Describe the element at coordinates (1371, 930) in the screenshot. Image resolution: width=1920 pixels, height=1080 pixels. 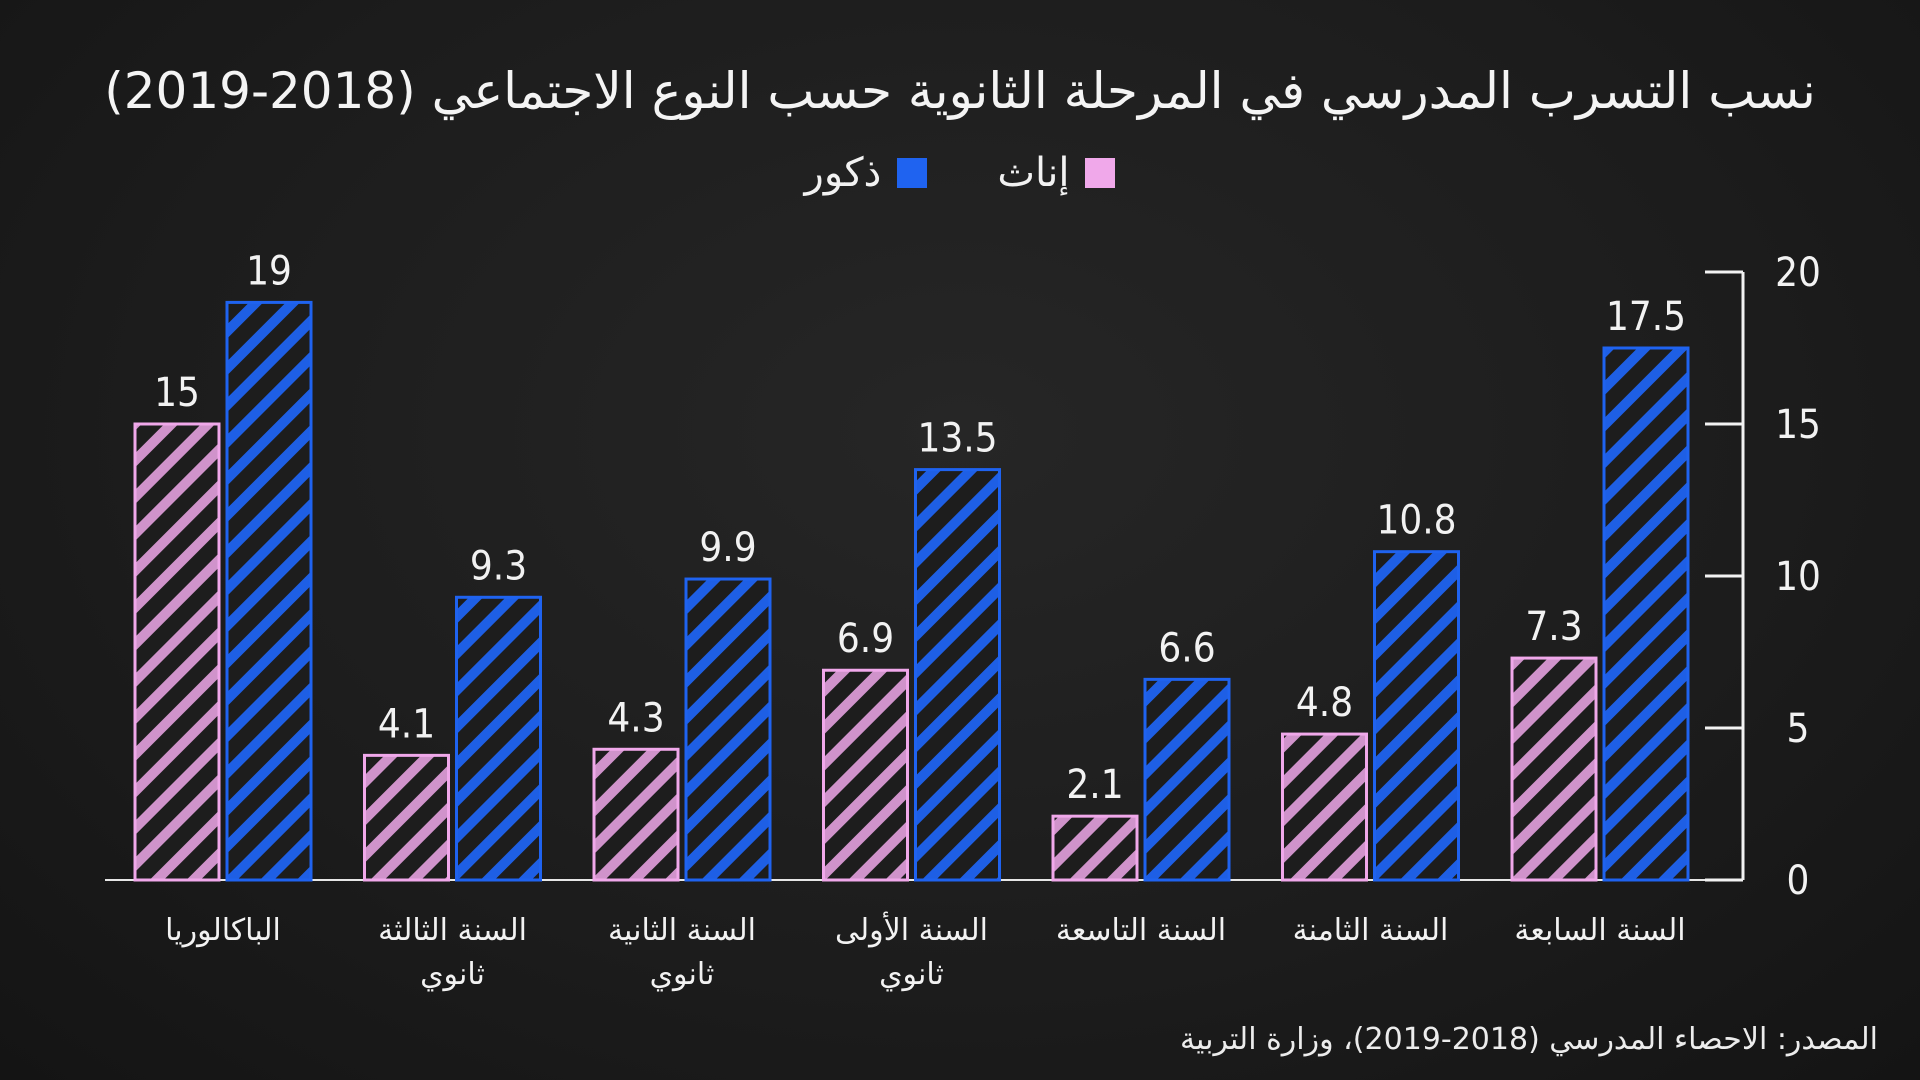
I see `category-label: السنة الثامنة` at that location.